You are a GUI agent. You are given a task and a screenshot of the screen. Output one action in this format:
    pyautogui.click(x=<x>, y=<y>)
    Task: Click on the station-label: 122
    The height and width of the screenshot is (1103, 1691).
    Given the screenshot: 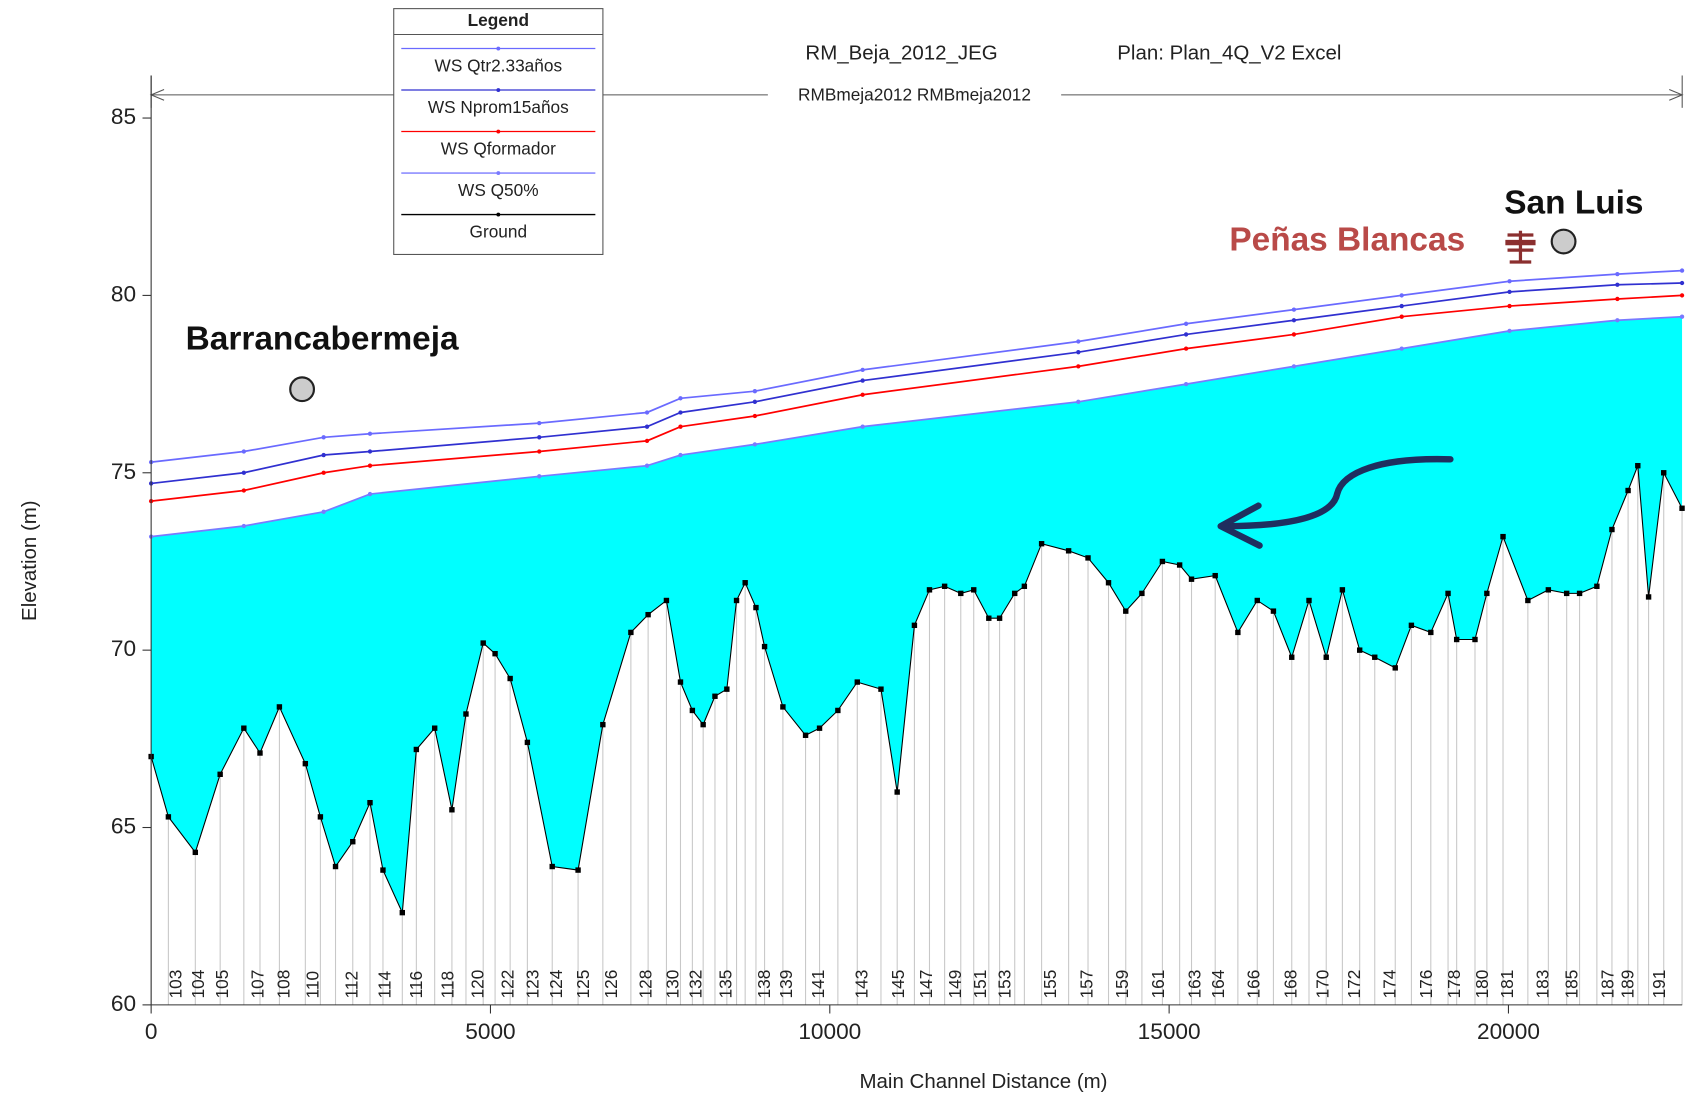 What is the action you would take?
    pyautogui.click(x=508, y=984)
    